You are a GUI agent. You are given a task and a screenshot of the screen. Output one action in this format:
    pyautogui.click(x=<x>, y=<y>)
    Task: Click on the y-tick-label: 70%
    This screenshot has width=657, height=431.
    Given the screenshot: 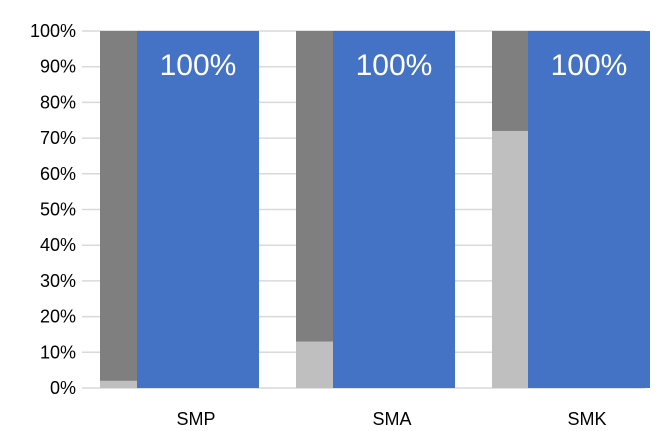 What is the action you would take?
    pyautogui.click(x=58, y=138)
    